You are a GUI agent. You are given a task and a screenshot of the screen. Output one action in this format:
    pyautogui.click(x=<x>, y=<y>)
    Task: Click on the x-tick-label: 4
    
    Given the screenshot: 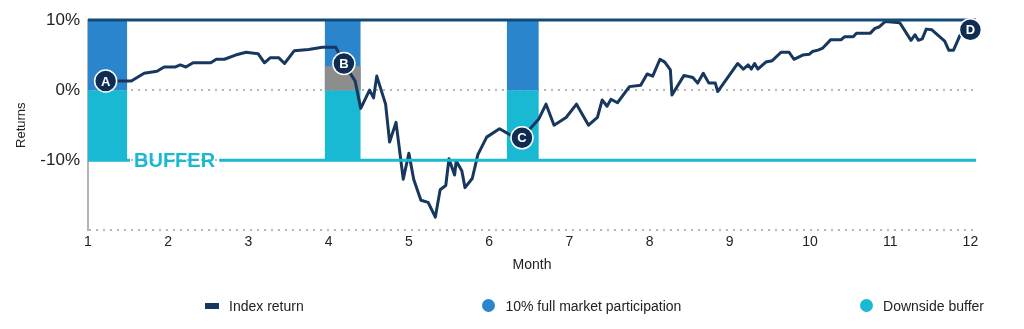 What is the action you would take?
    pyautogui.click(x=328, y=240)
    